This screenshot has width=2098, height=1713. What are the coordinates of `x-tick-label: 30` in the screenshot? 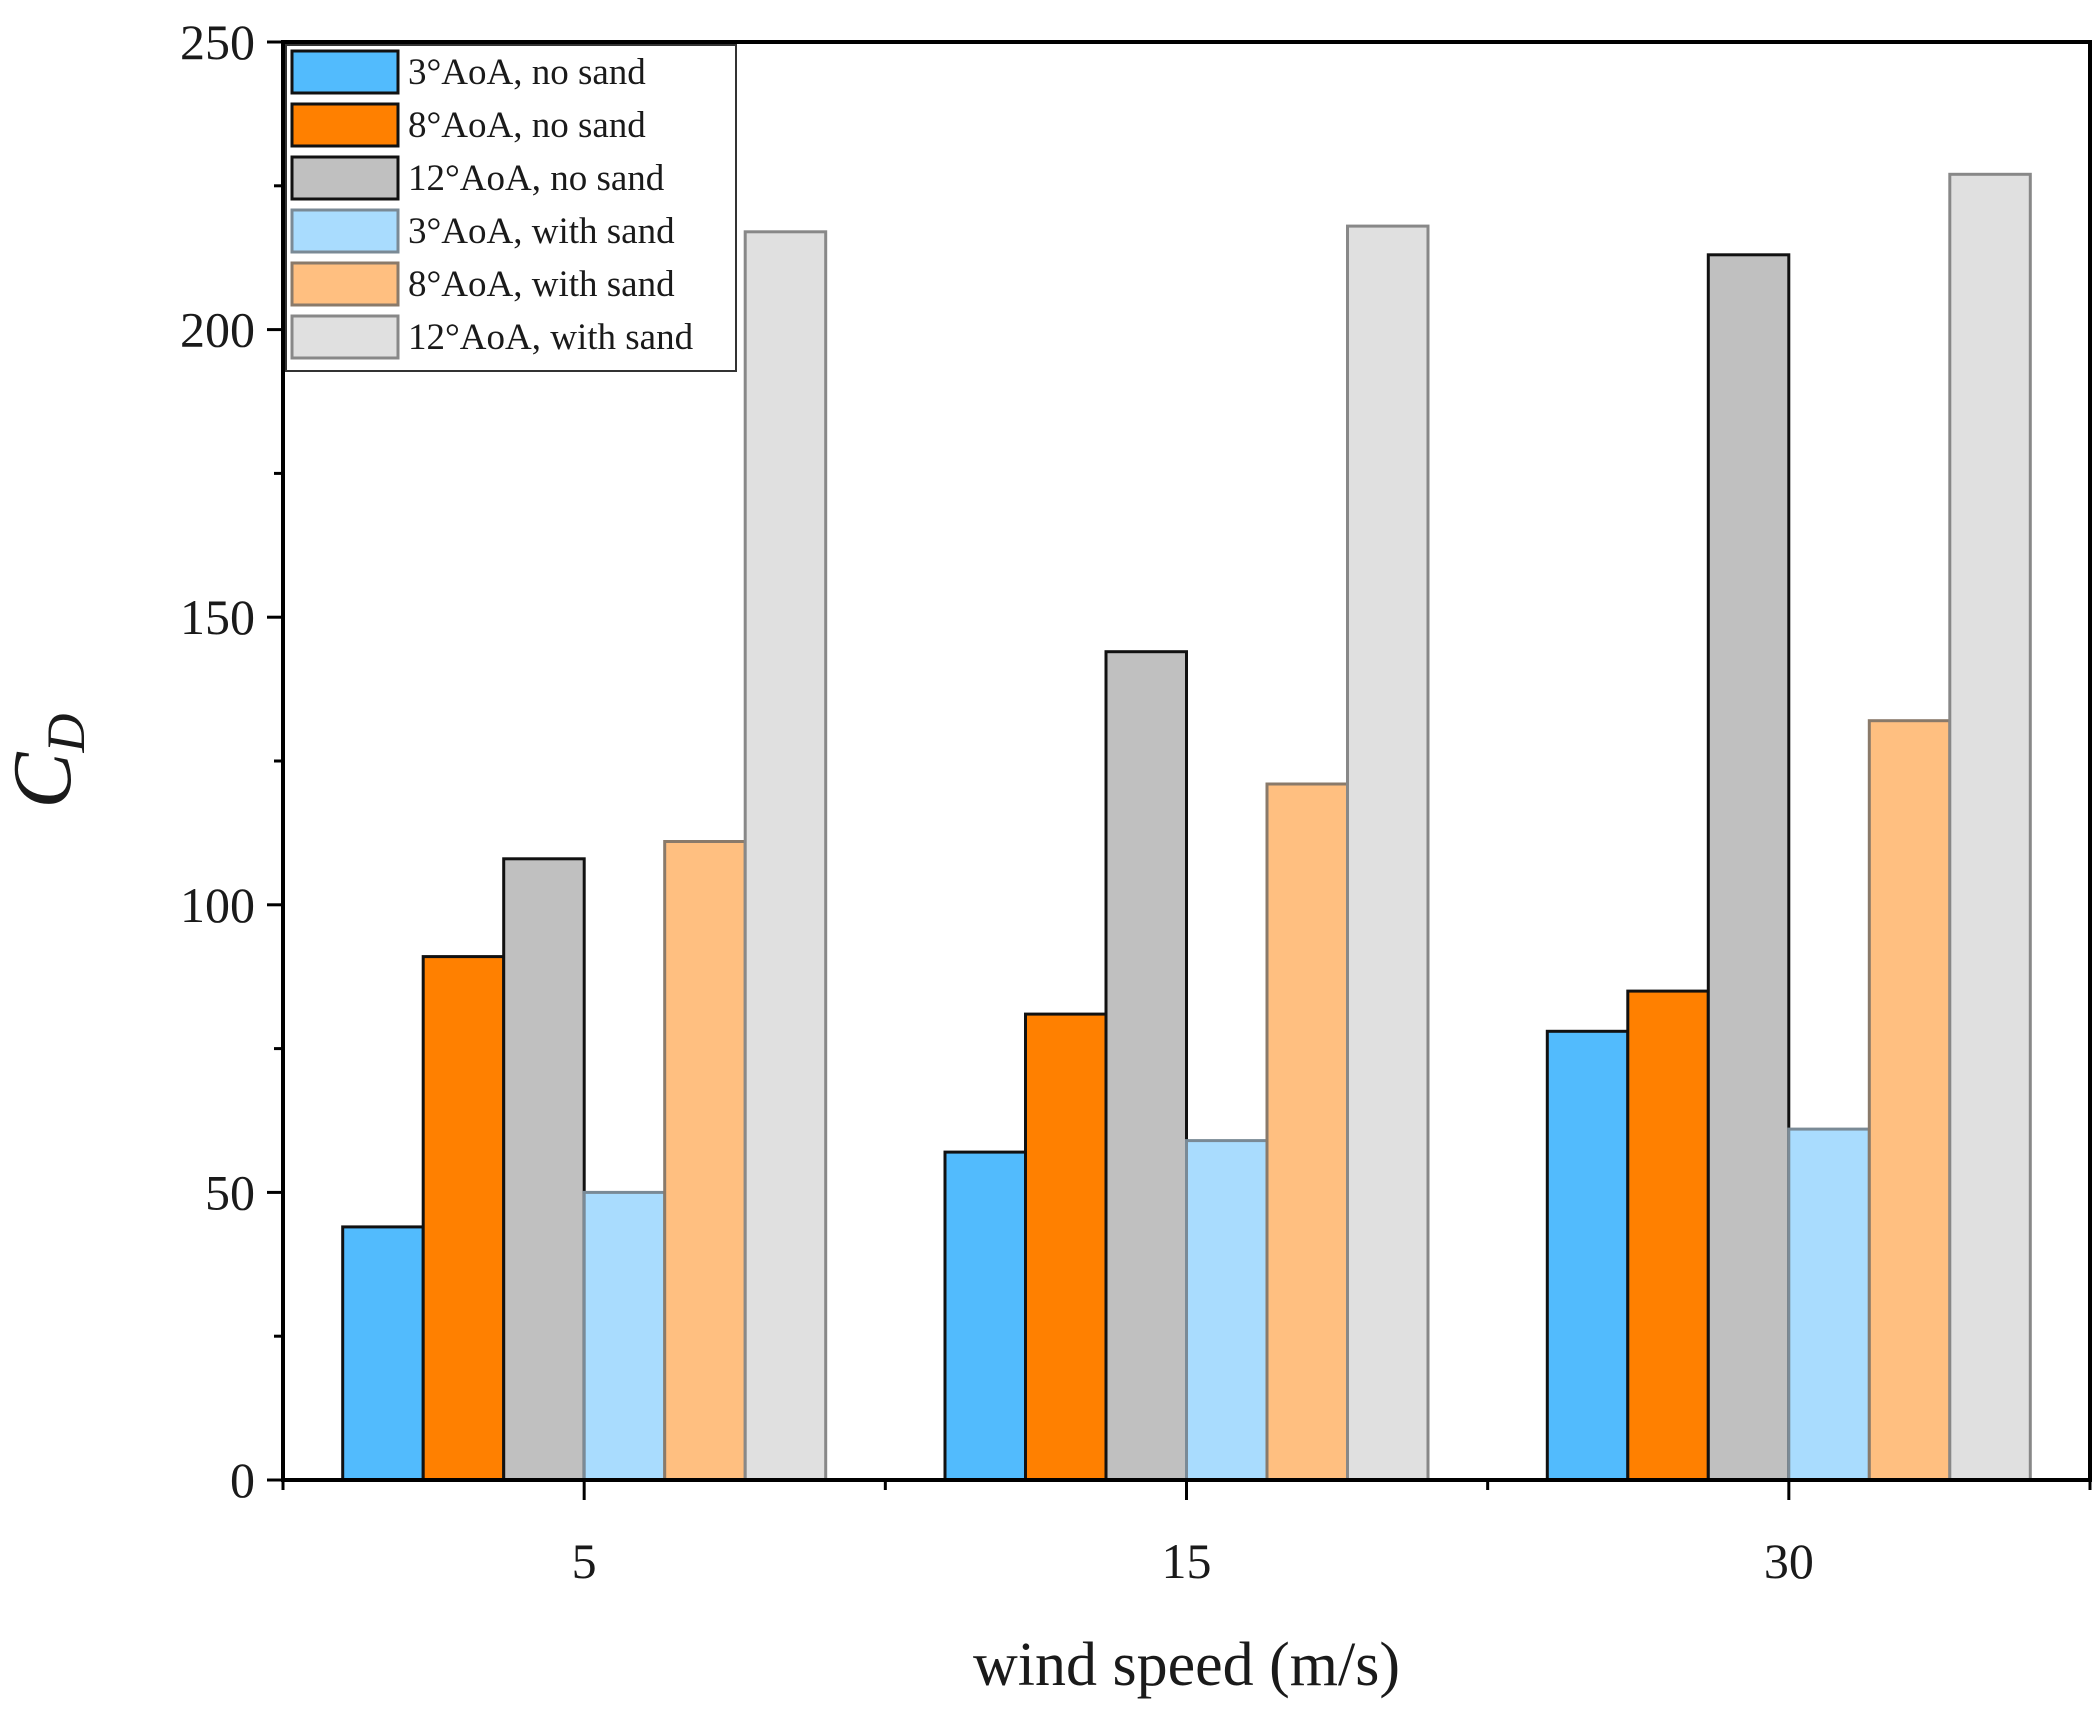 It's located at (1789, 1561).